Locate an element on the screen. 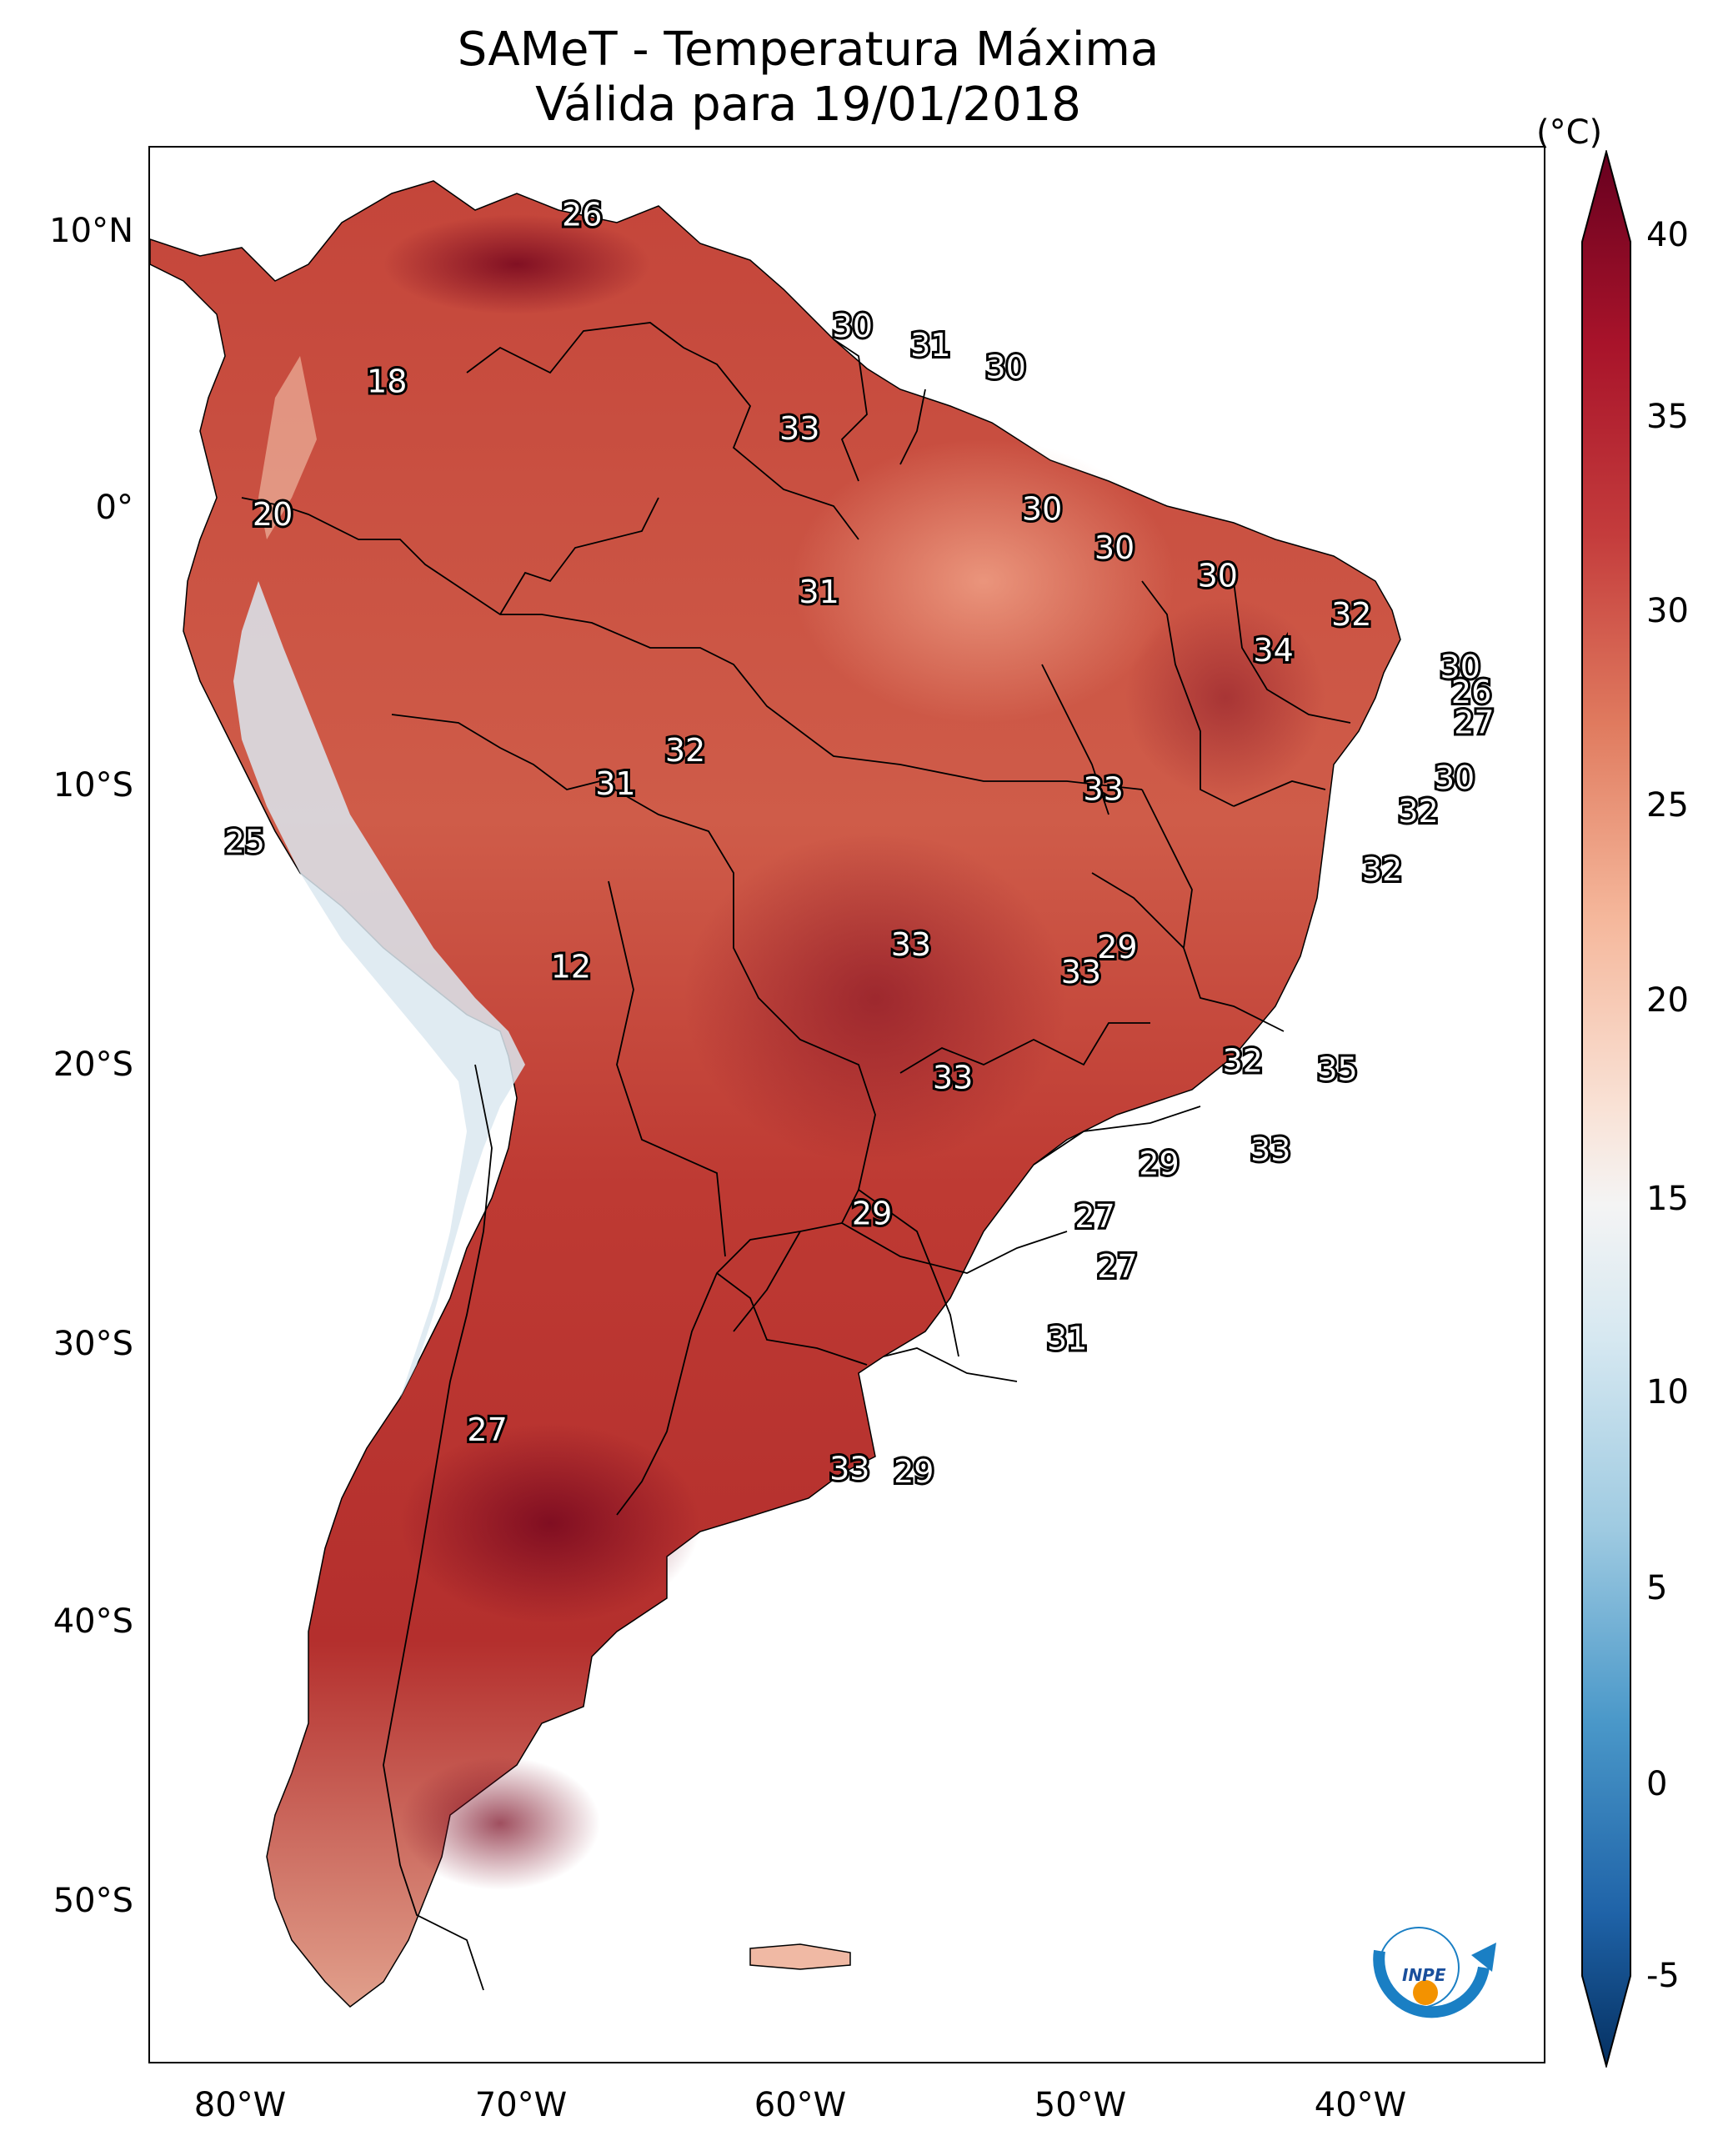  colorbar-tick-10: 10 is located at coordinates (1667, 1392).